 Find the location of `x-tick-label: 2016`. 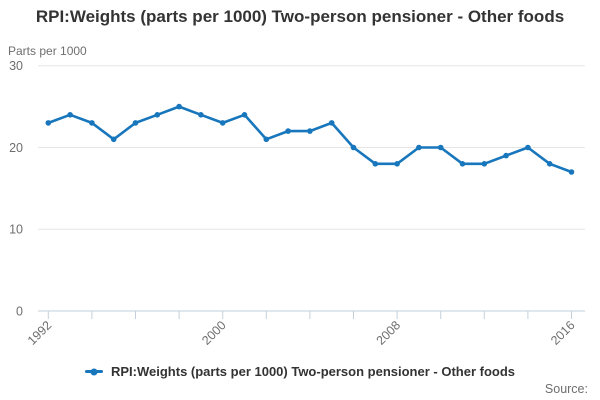

x-tick-label: 2016 is located at coordinates (563, 333).